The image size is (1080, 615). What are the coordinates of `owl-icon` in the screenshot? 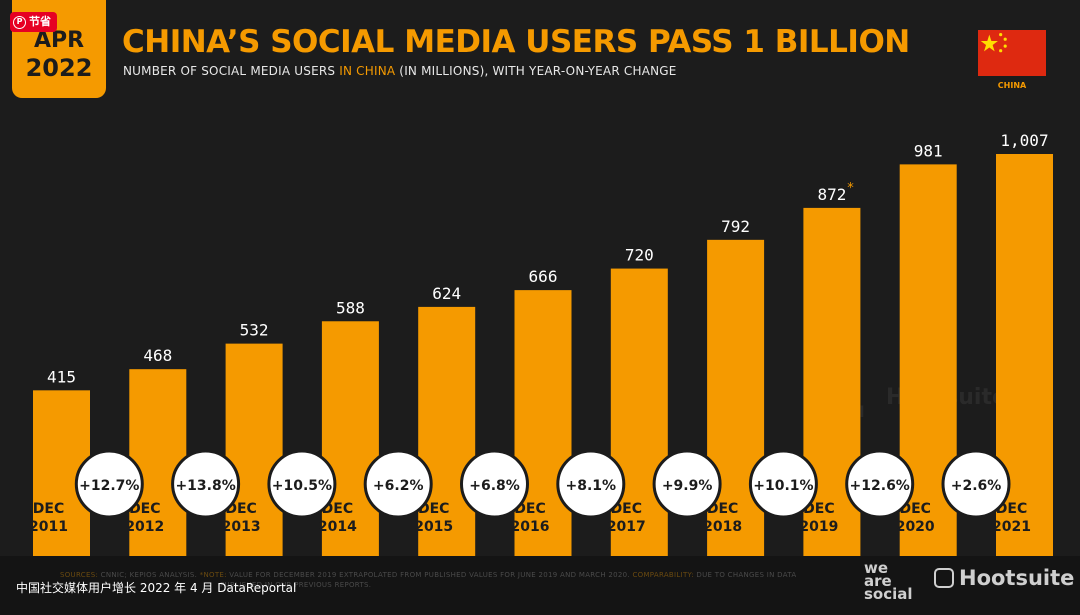 It's located at (944, 578).